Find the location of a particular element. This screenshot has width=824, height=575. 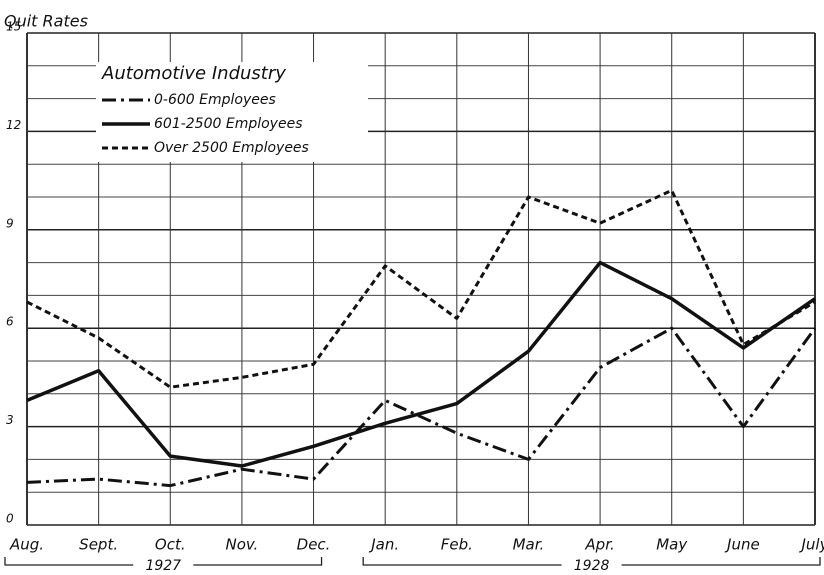

legend-label: Over 2500 Employees is located at coordinates (231, 148).